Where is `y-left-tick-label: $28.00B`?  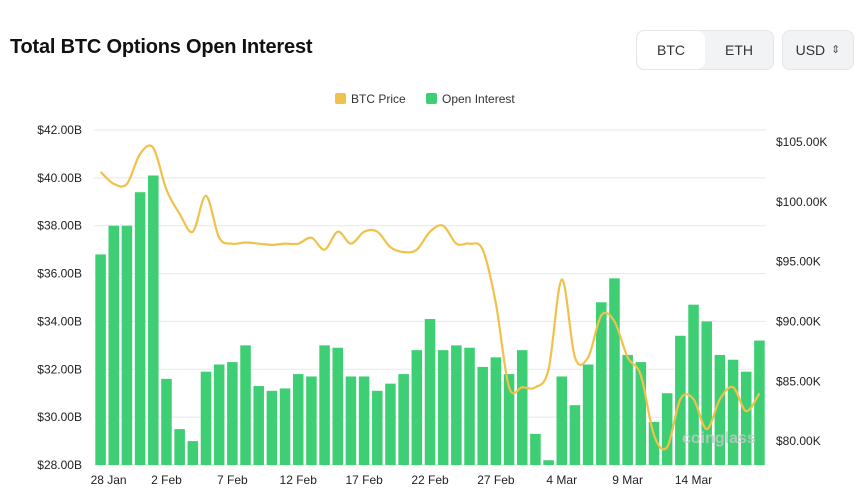 y-left-tick-label: $28.00B is located at coordinates (59, 465).